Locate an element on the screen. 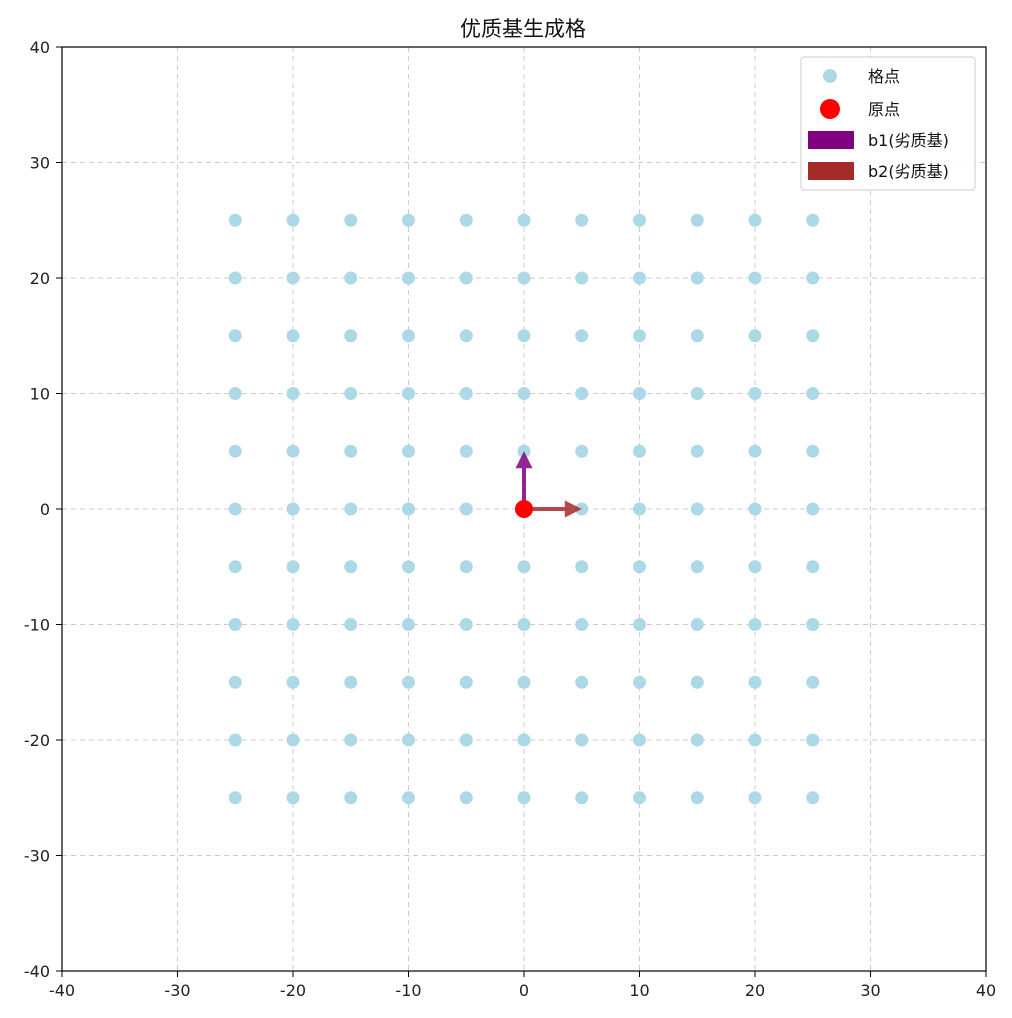 The height and width of the screenshot is (1018, 1012). legend-origin-label: 原点 is located at coordinates (884, 109).